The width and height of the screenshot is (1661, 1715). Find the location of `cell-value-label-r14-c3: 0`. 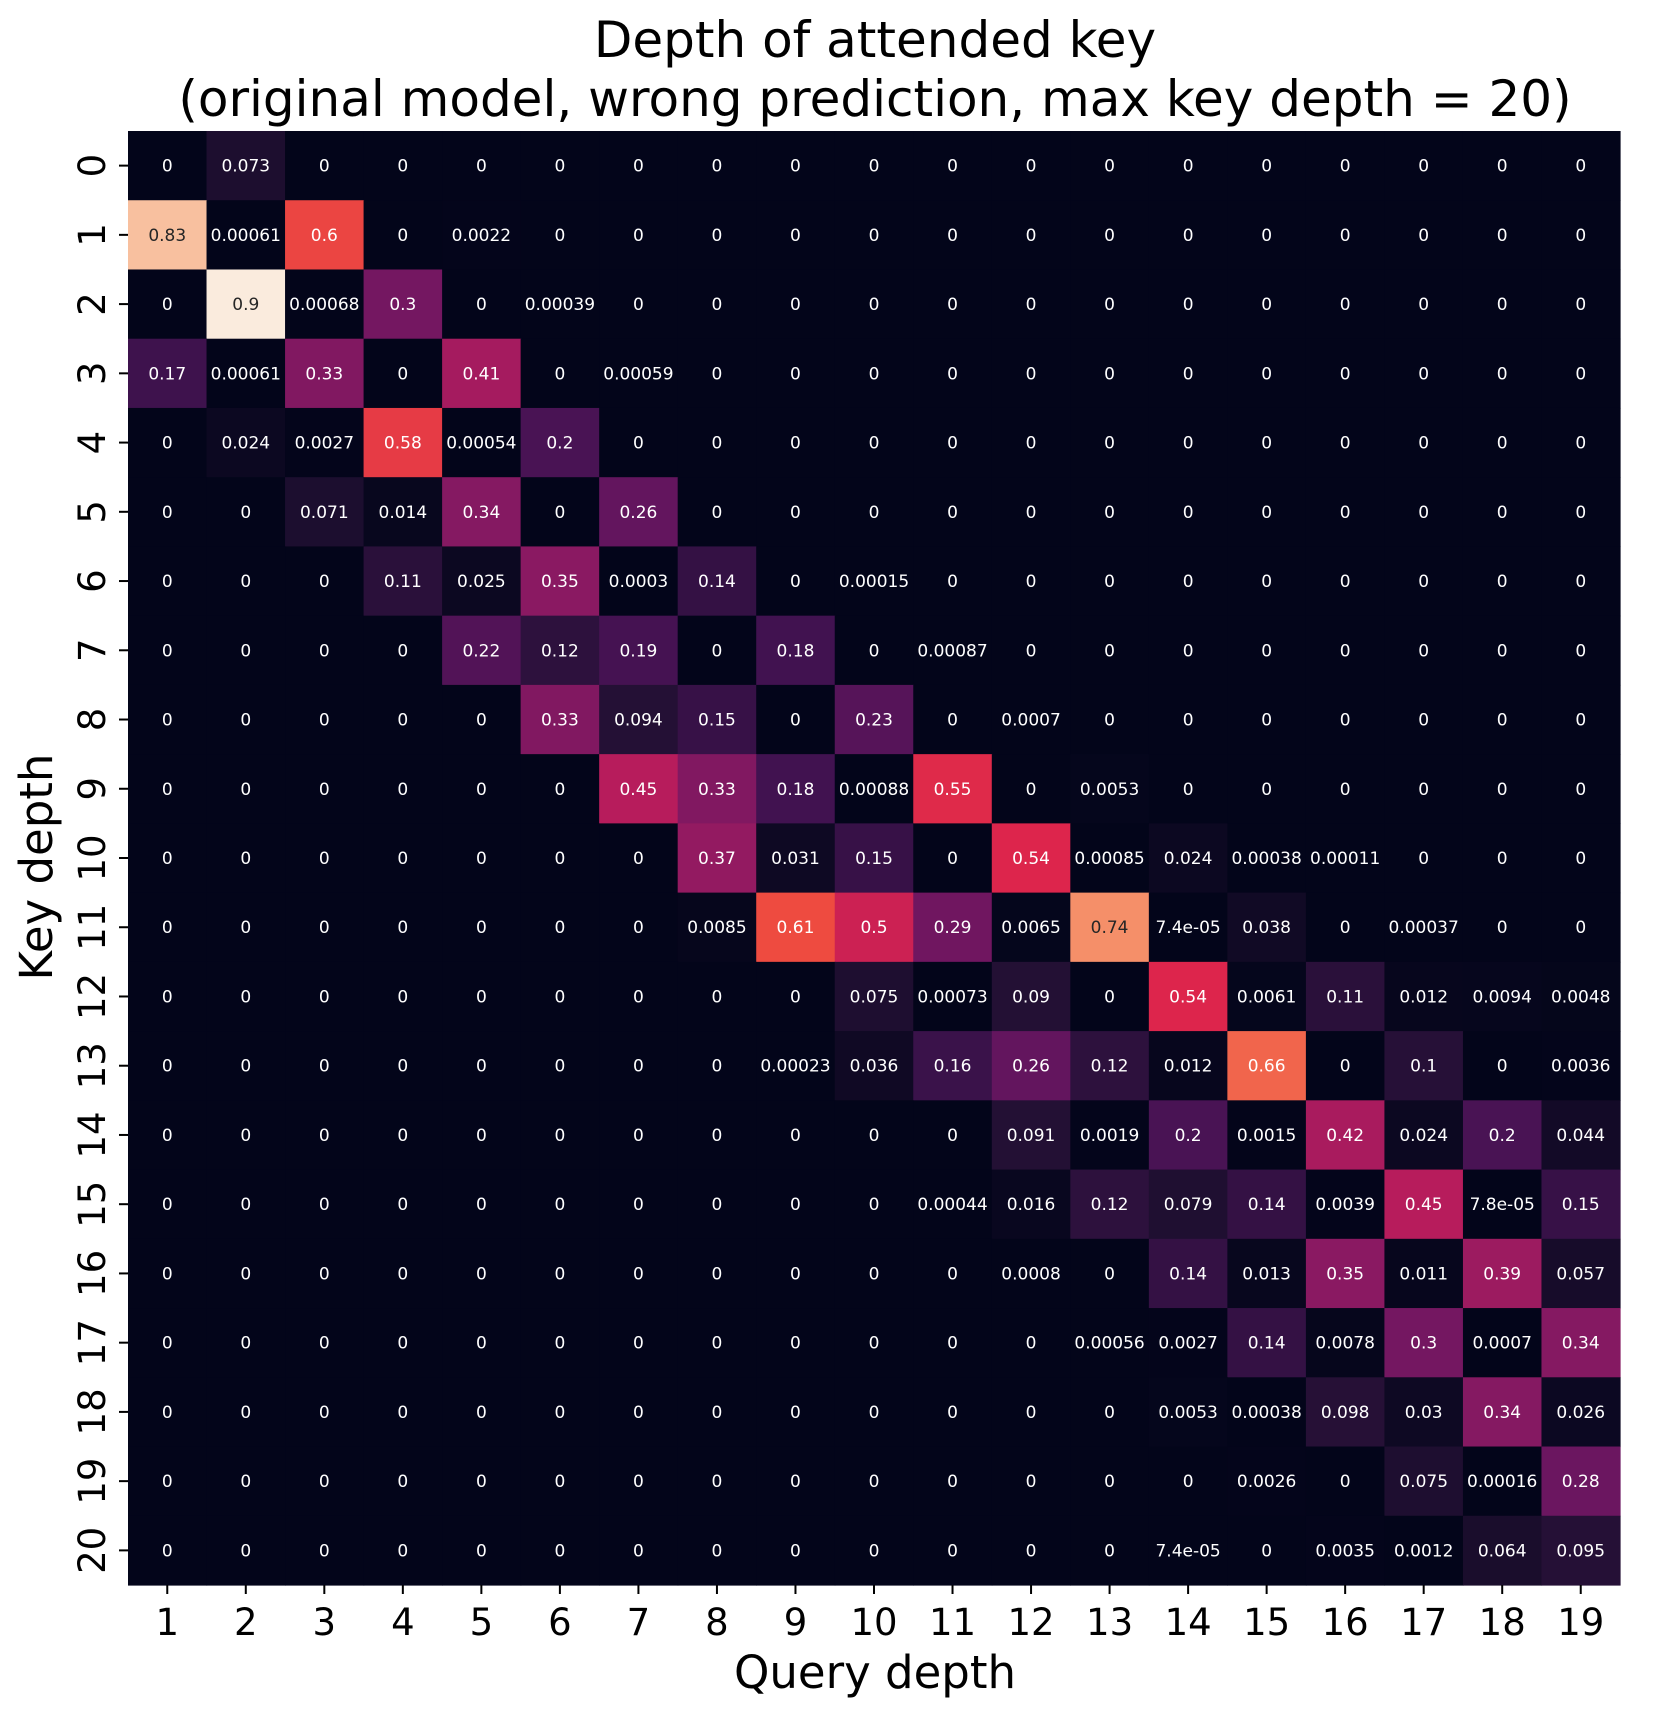

cell-value-label-r14-c3: 0 is located at coordinates (402, 1136).